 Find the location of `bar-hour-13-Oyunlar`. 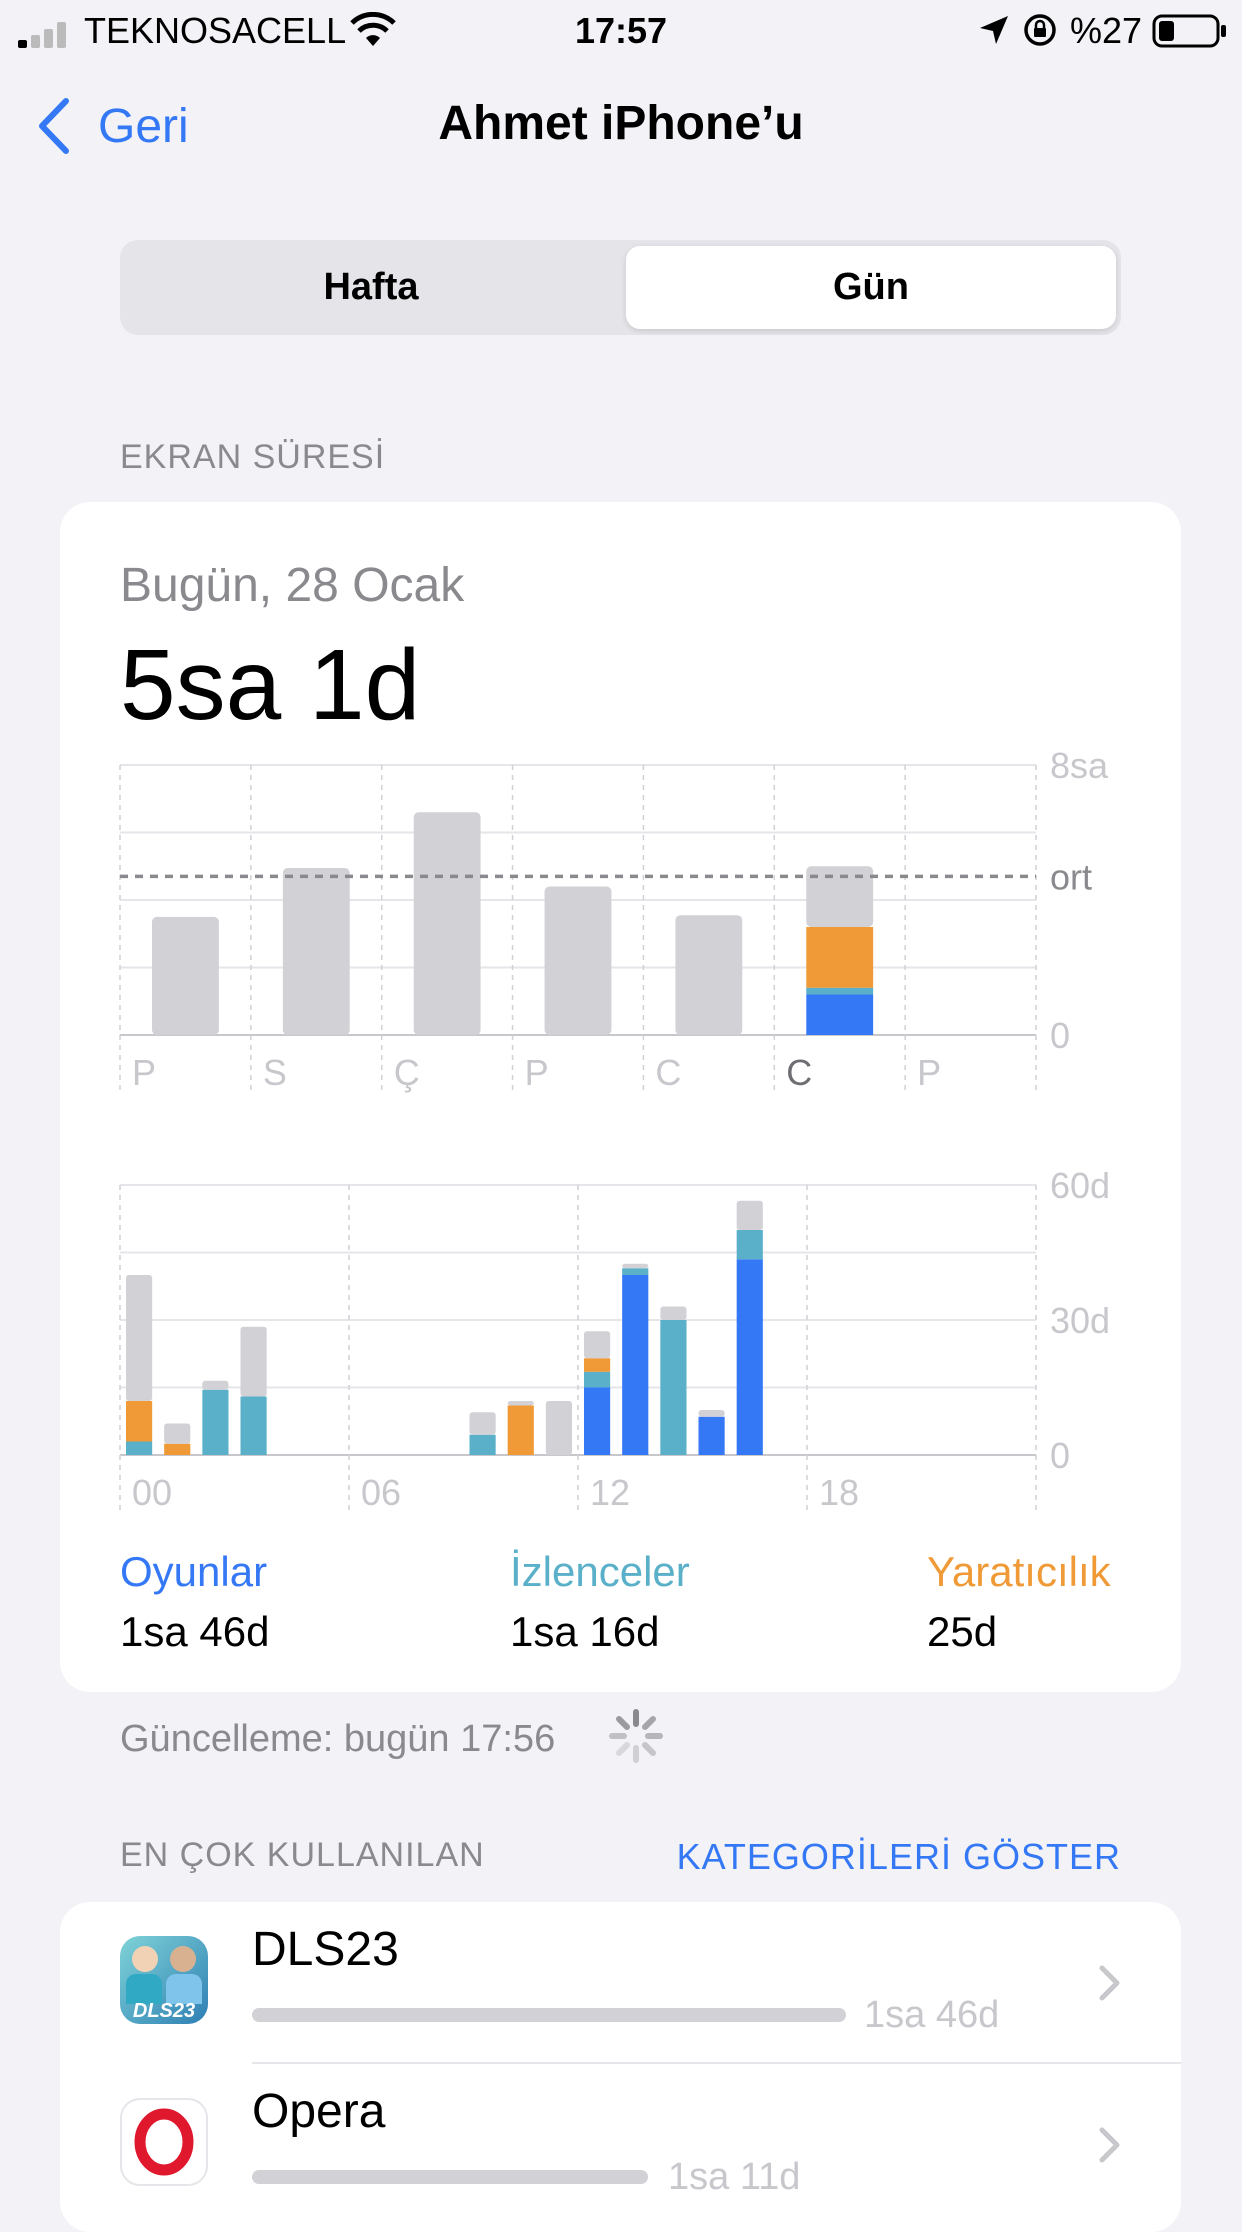

bar-hour-13-Oyunlar is located at coordinates (635, 1365).